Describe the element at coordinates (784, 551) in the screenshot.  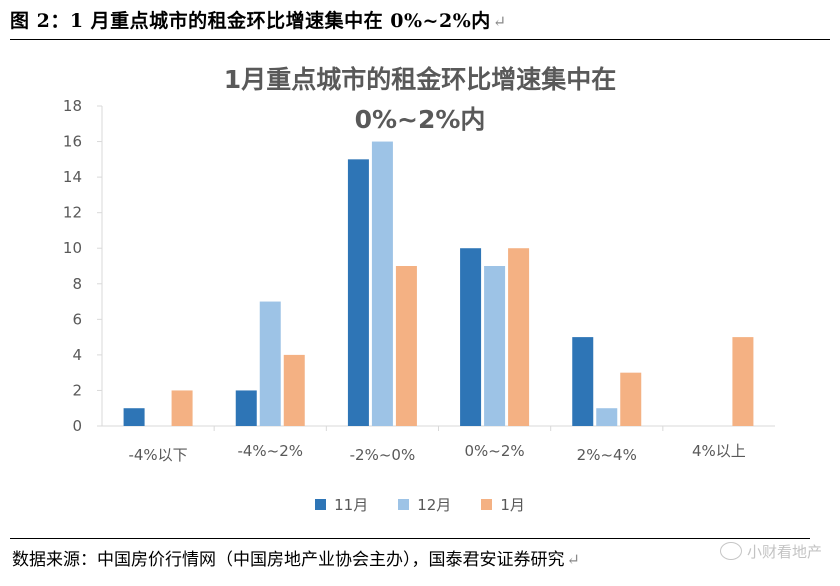
I see `watermark-text: 小财看地产` at that location.